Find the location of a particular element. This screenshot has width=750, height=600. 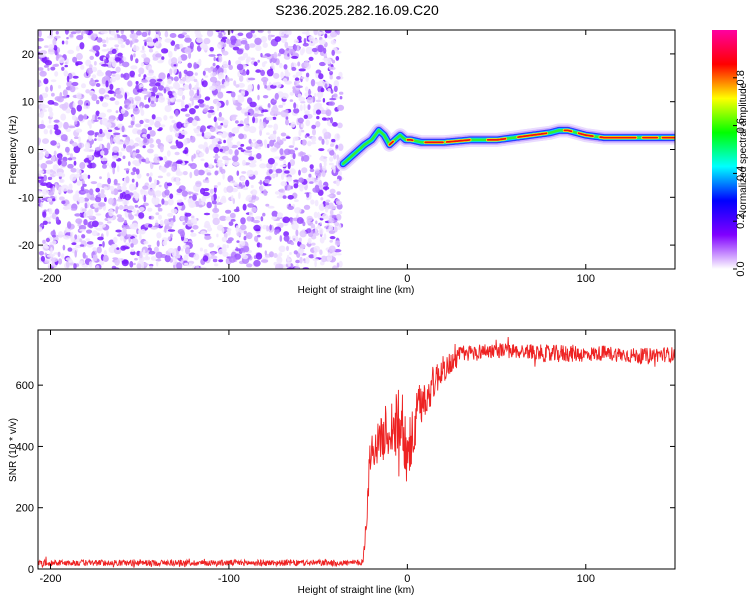

colorbar-tick-label: 0.0 is located at coordinates (741, 268).